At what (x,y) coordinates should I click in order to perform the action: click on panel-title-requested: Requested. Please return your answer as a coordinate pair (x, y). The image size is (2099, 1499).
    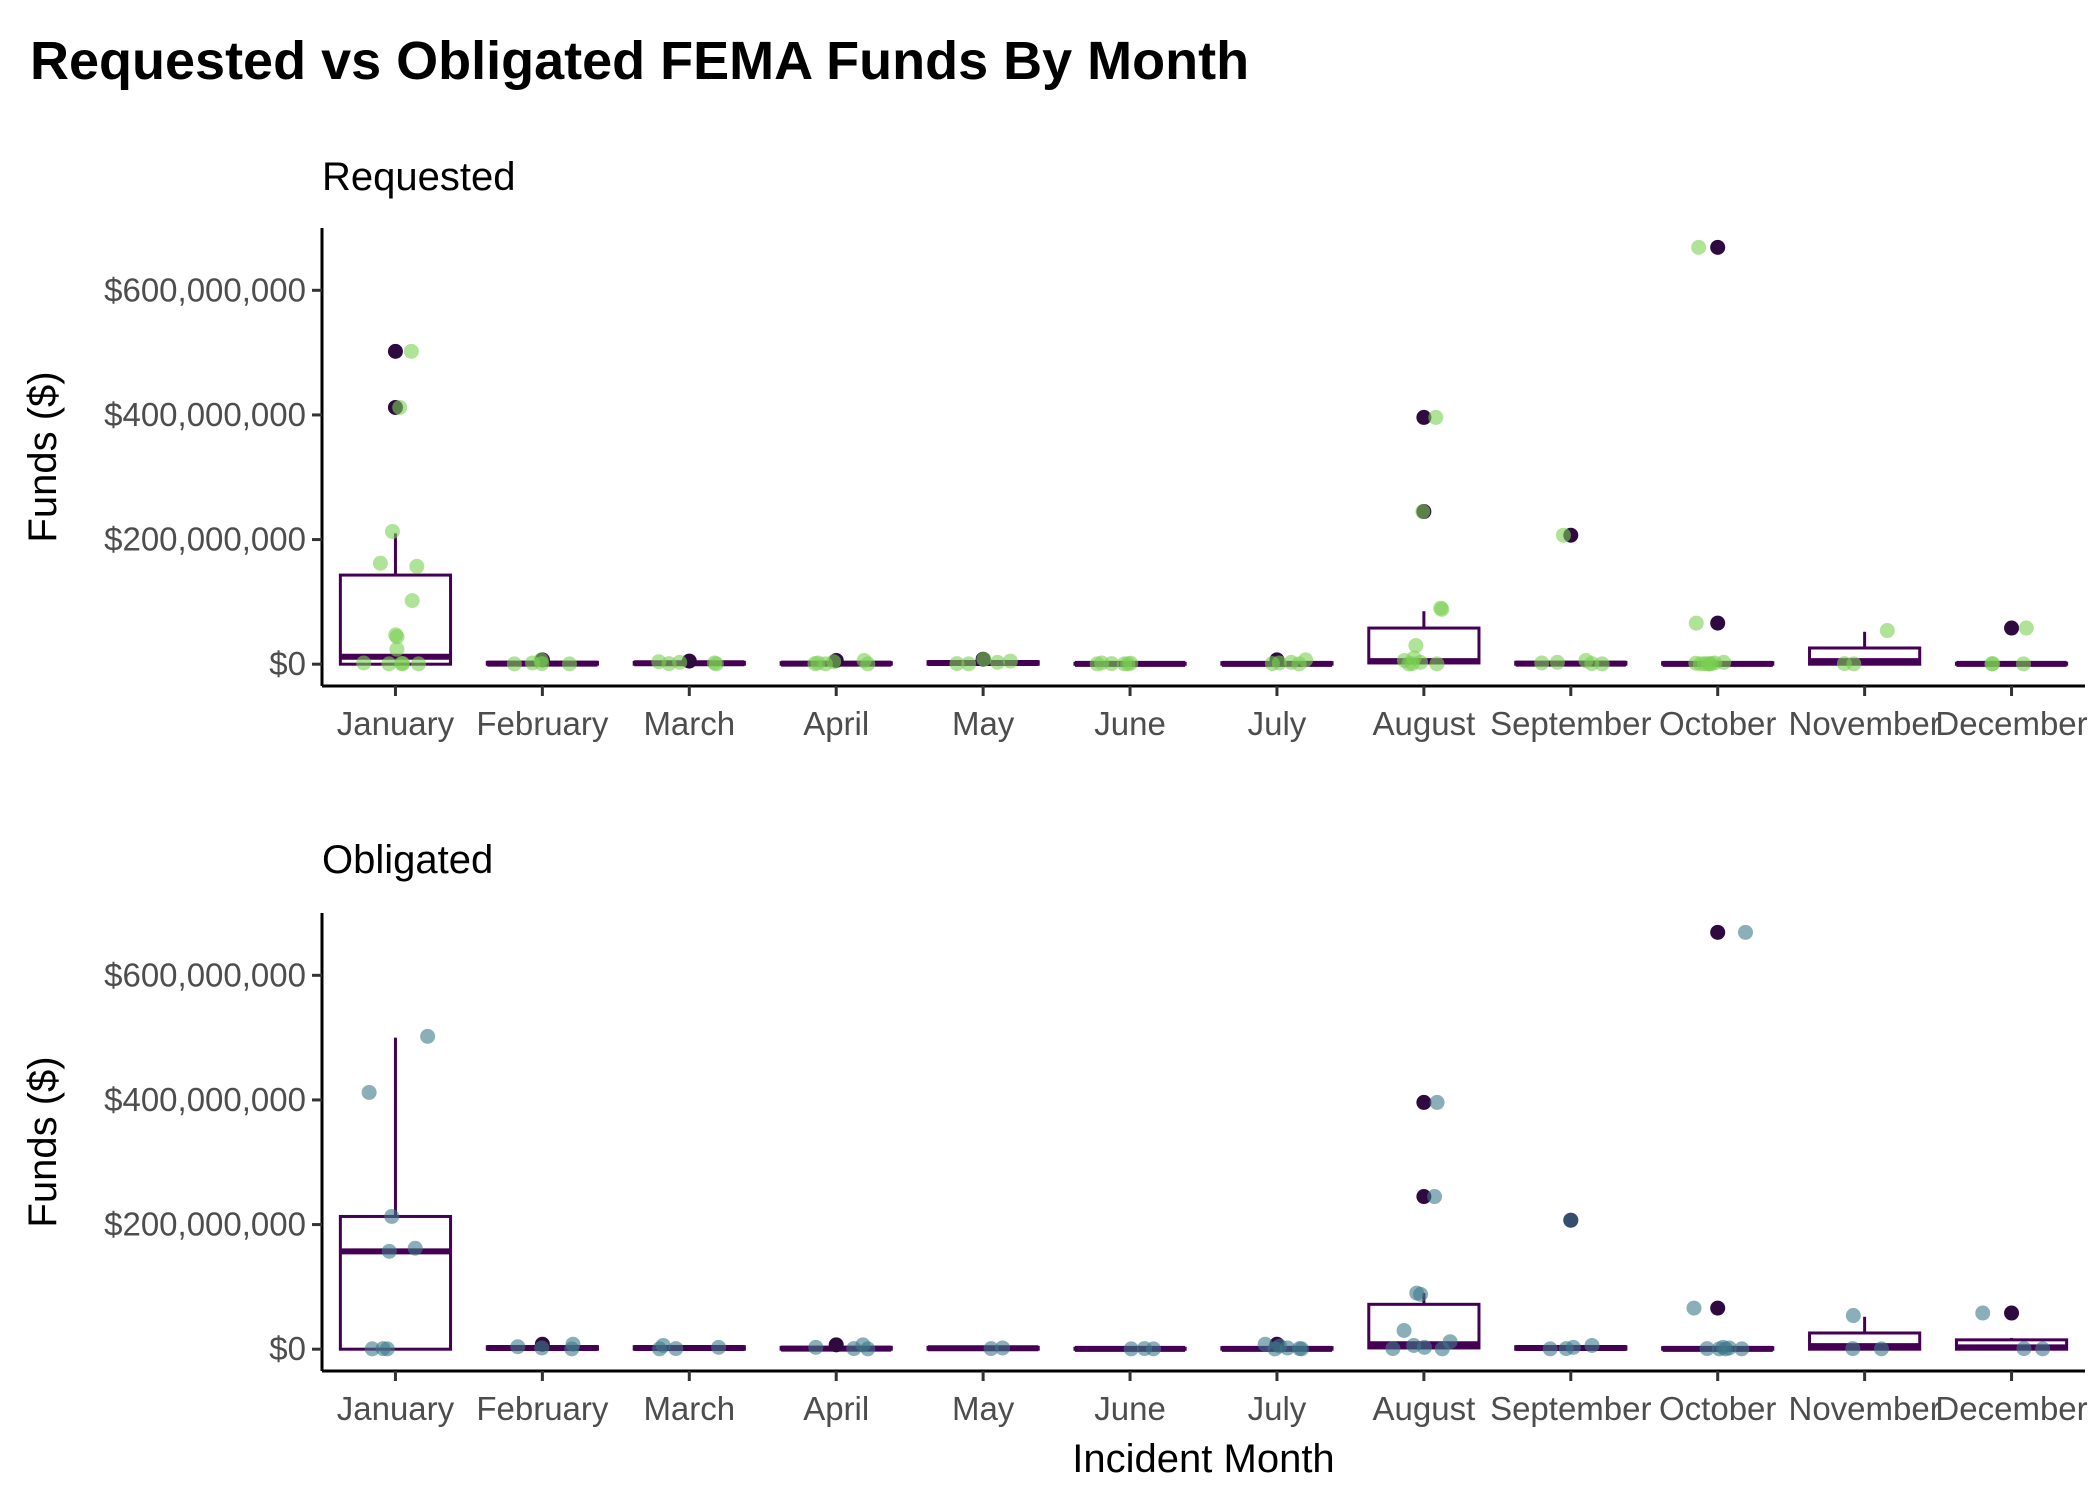
    Looking at the image, I should click on (418, 177).